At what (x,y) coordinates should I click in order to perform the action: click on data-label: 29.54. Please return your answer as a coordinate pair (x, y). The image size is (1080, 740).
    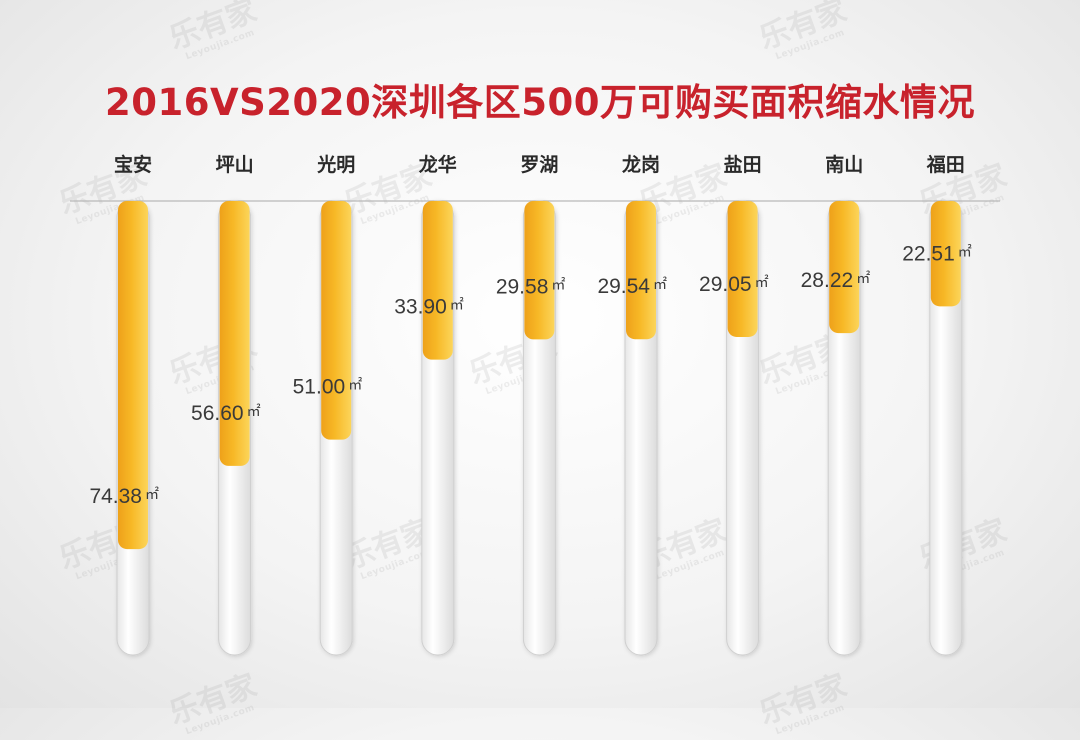
    Looking at the image, I should click on (623, 286).